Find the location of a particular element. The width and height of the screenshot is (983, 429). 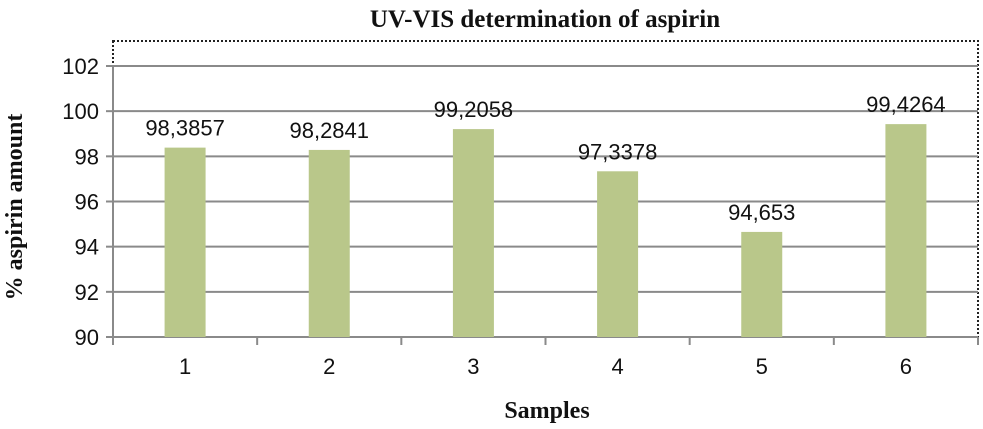

y-tick-label: 92 is located at coordinates (87, 292).